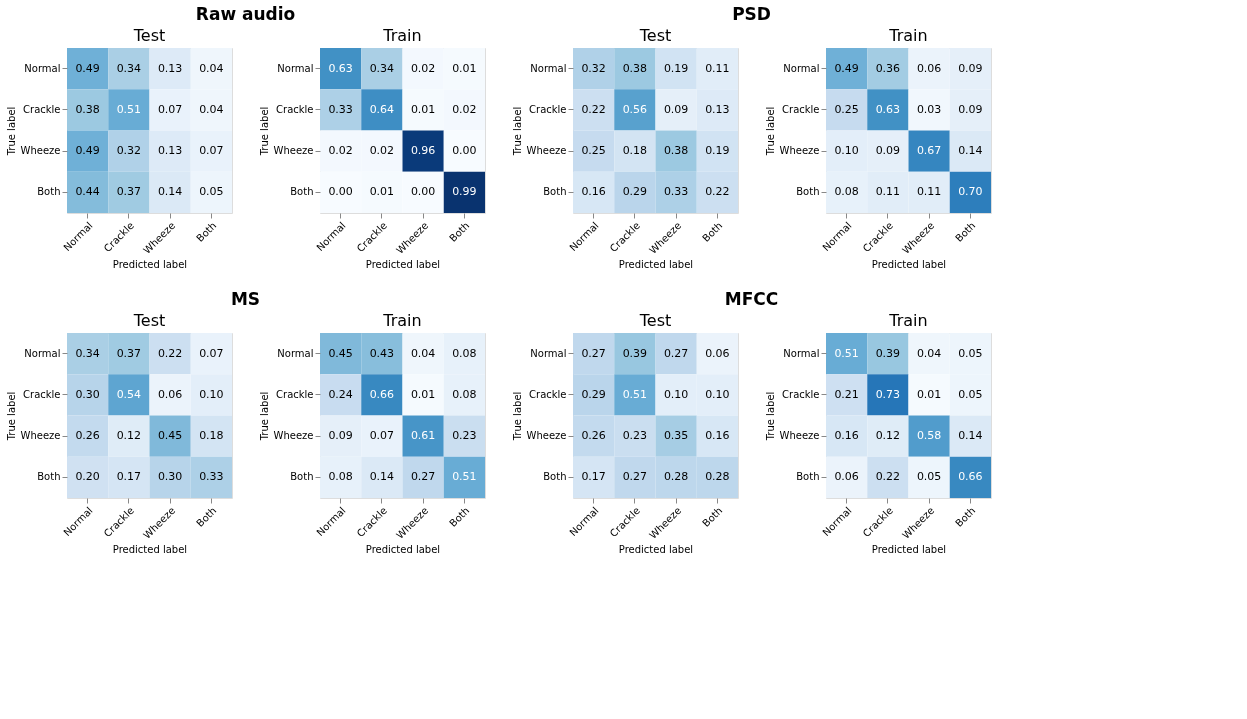  I want to click on data-label: 0.43, so click(382, 353).